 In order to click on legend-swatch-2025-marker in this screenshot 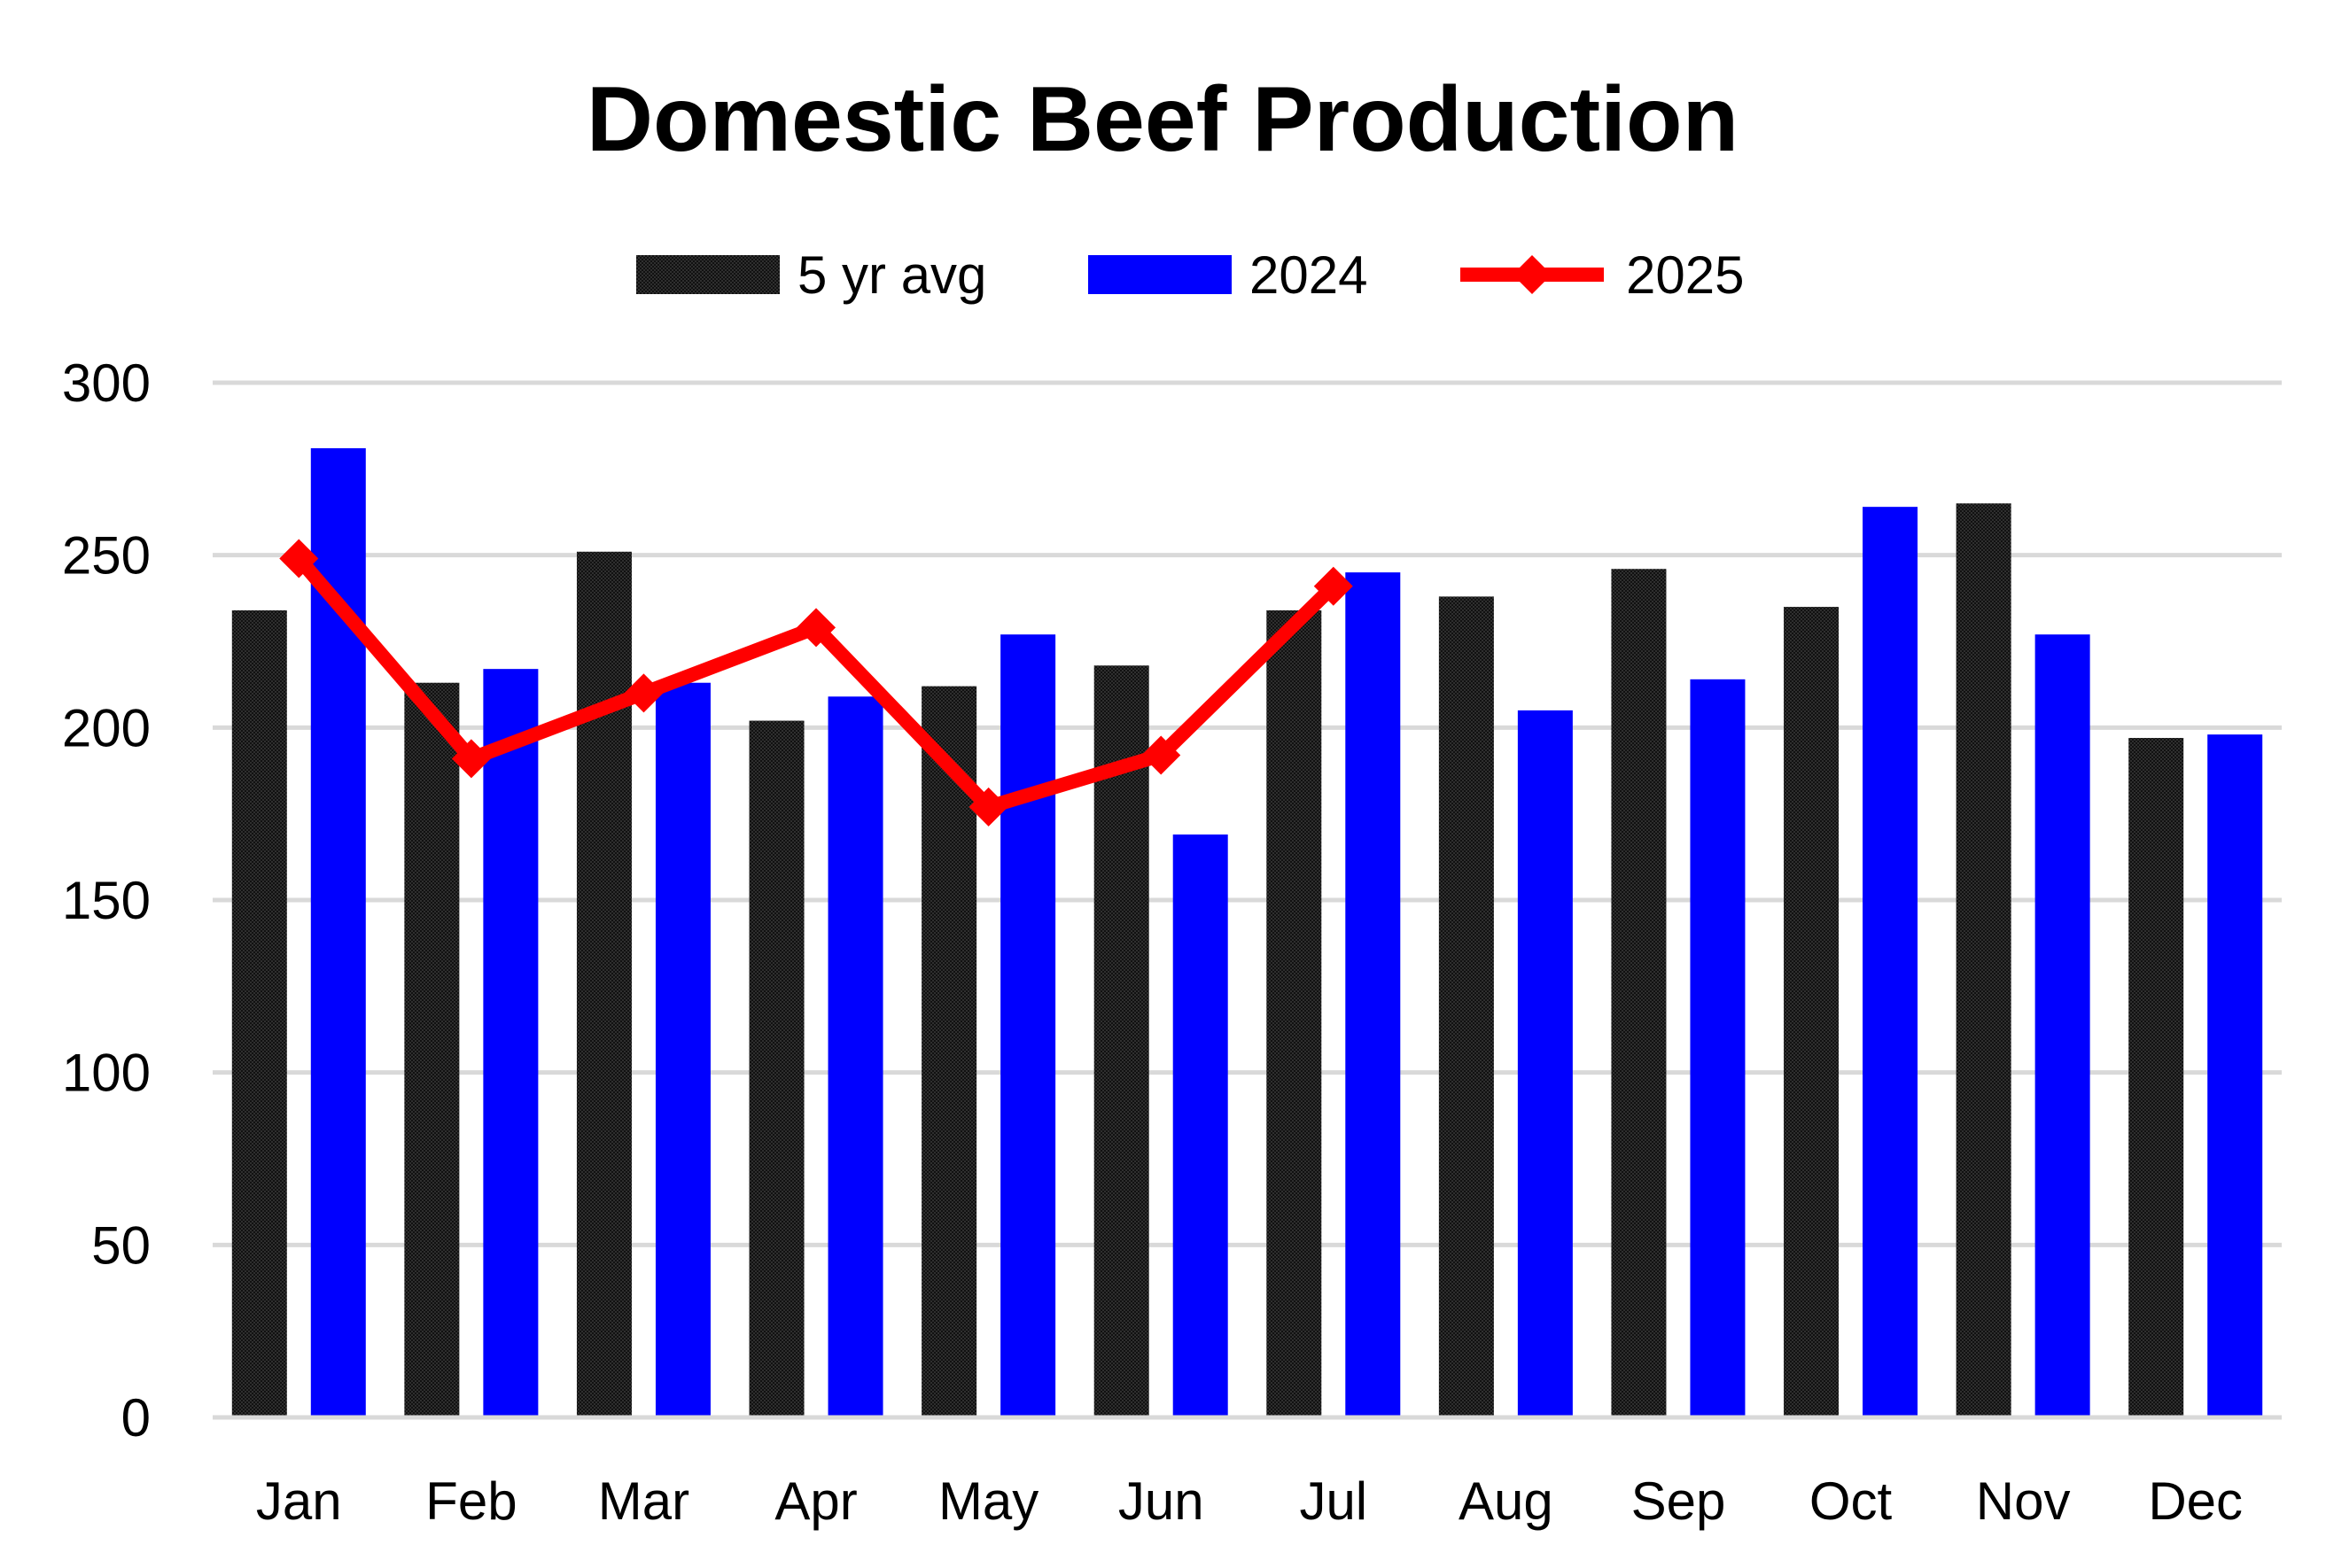, I will do `click(1532, 274)`.